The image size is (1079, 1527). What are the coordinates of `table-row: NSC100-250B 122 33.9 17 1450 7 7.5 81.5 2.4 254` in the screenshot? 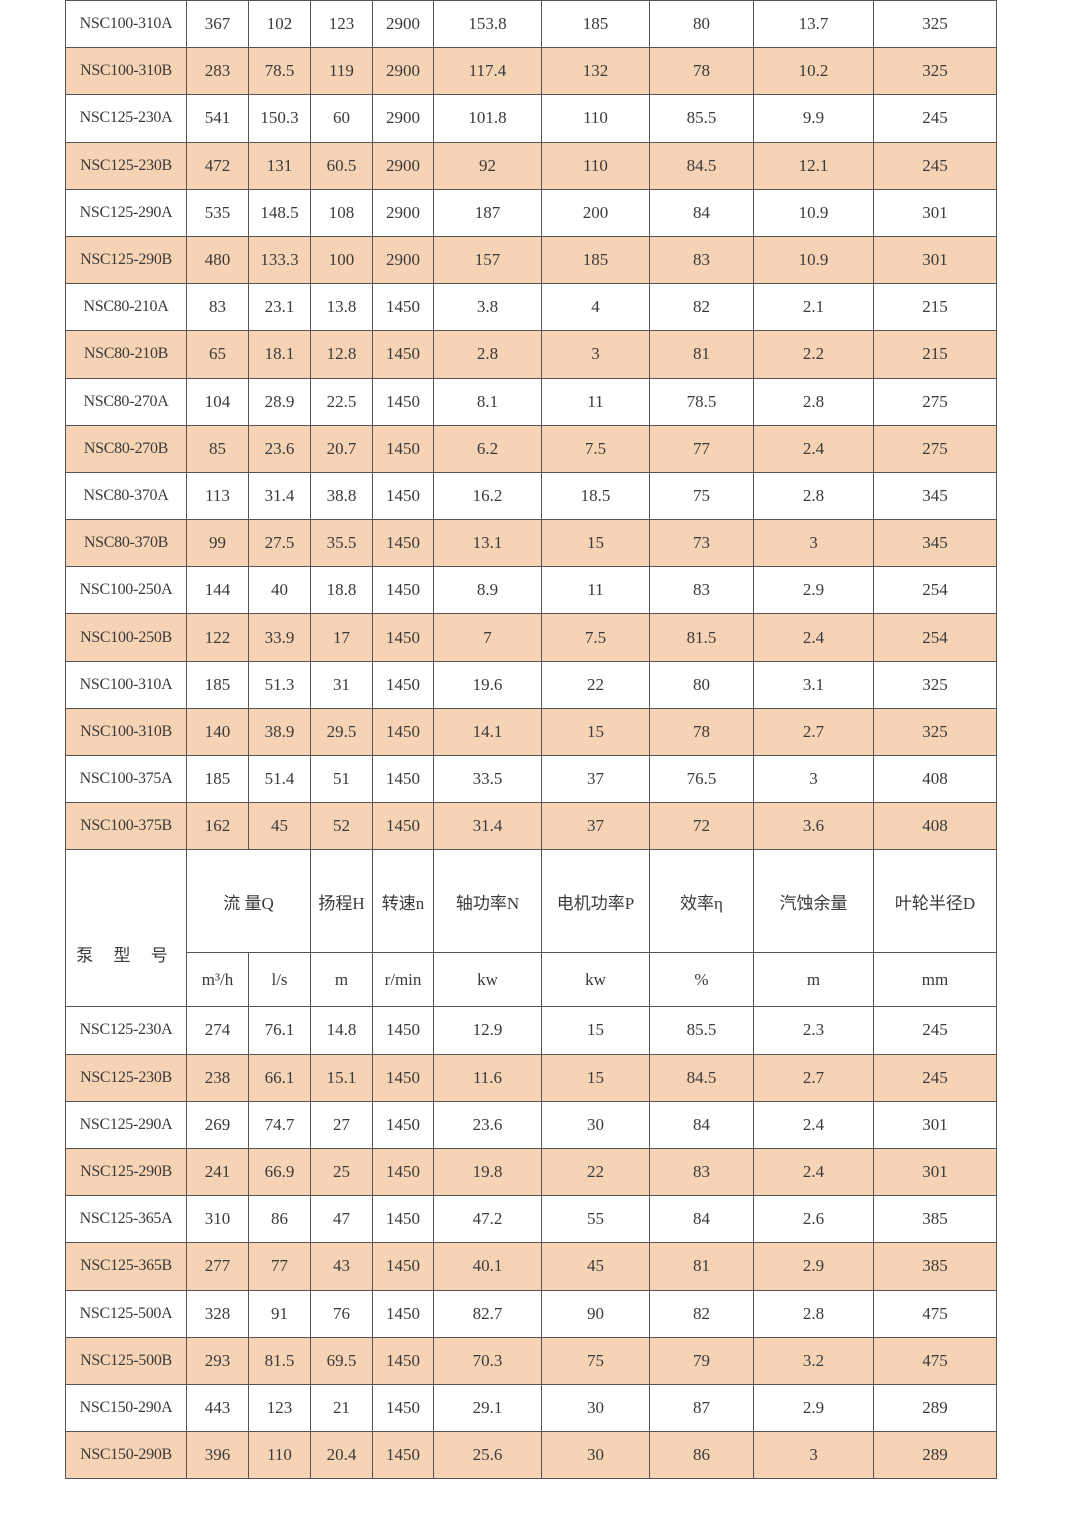 It's located at (531, 637).